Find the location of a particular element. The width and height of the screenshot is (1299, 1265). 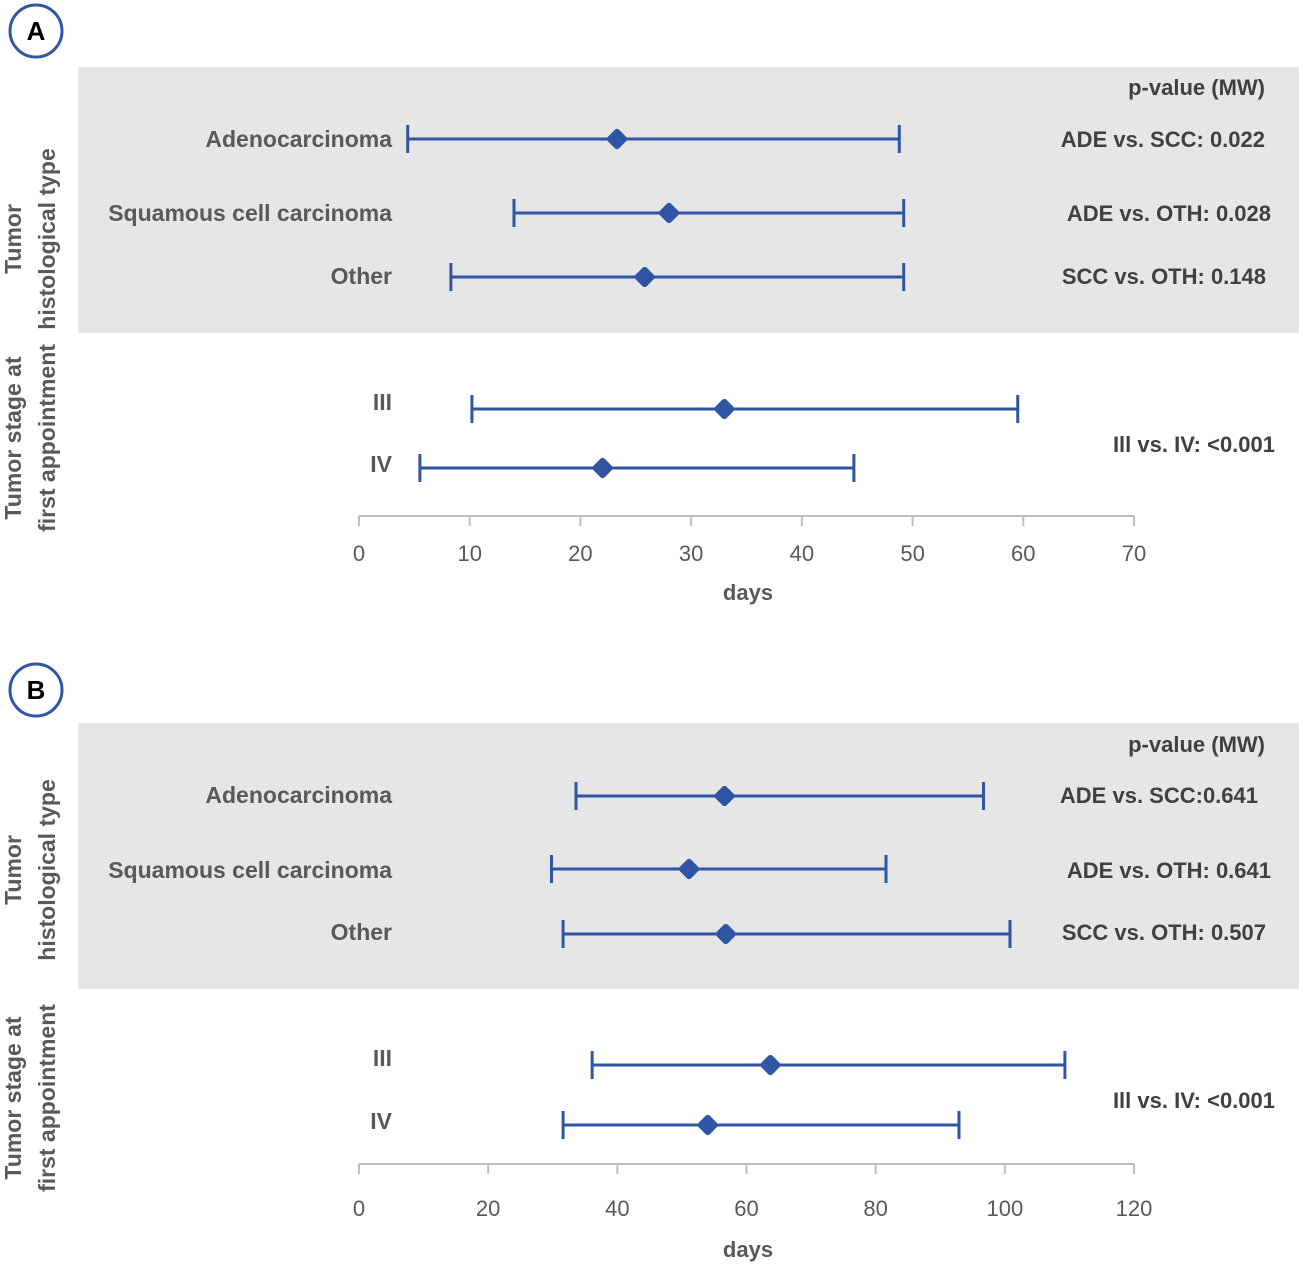

pvalue-text: SCC vs. OTH: 0.507 is located at coordinates (1164, 932).